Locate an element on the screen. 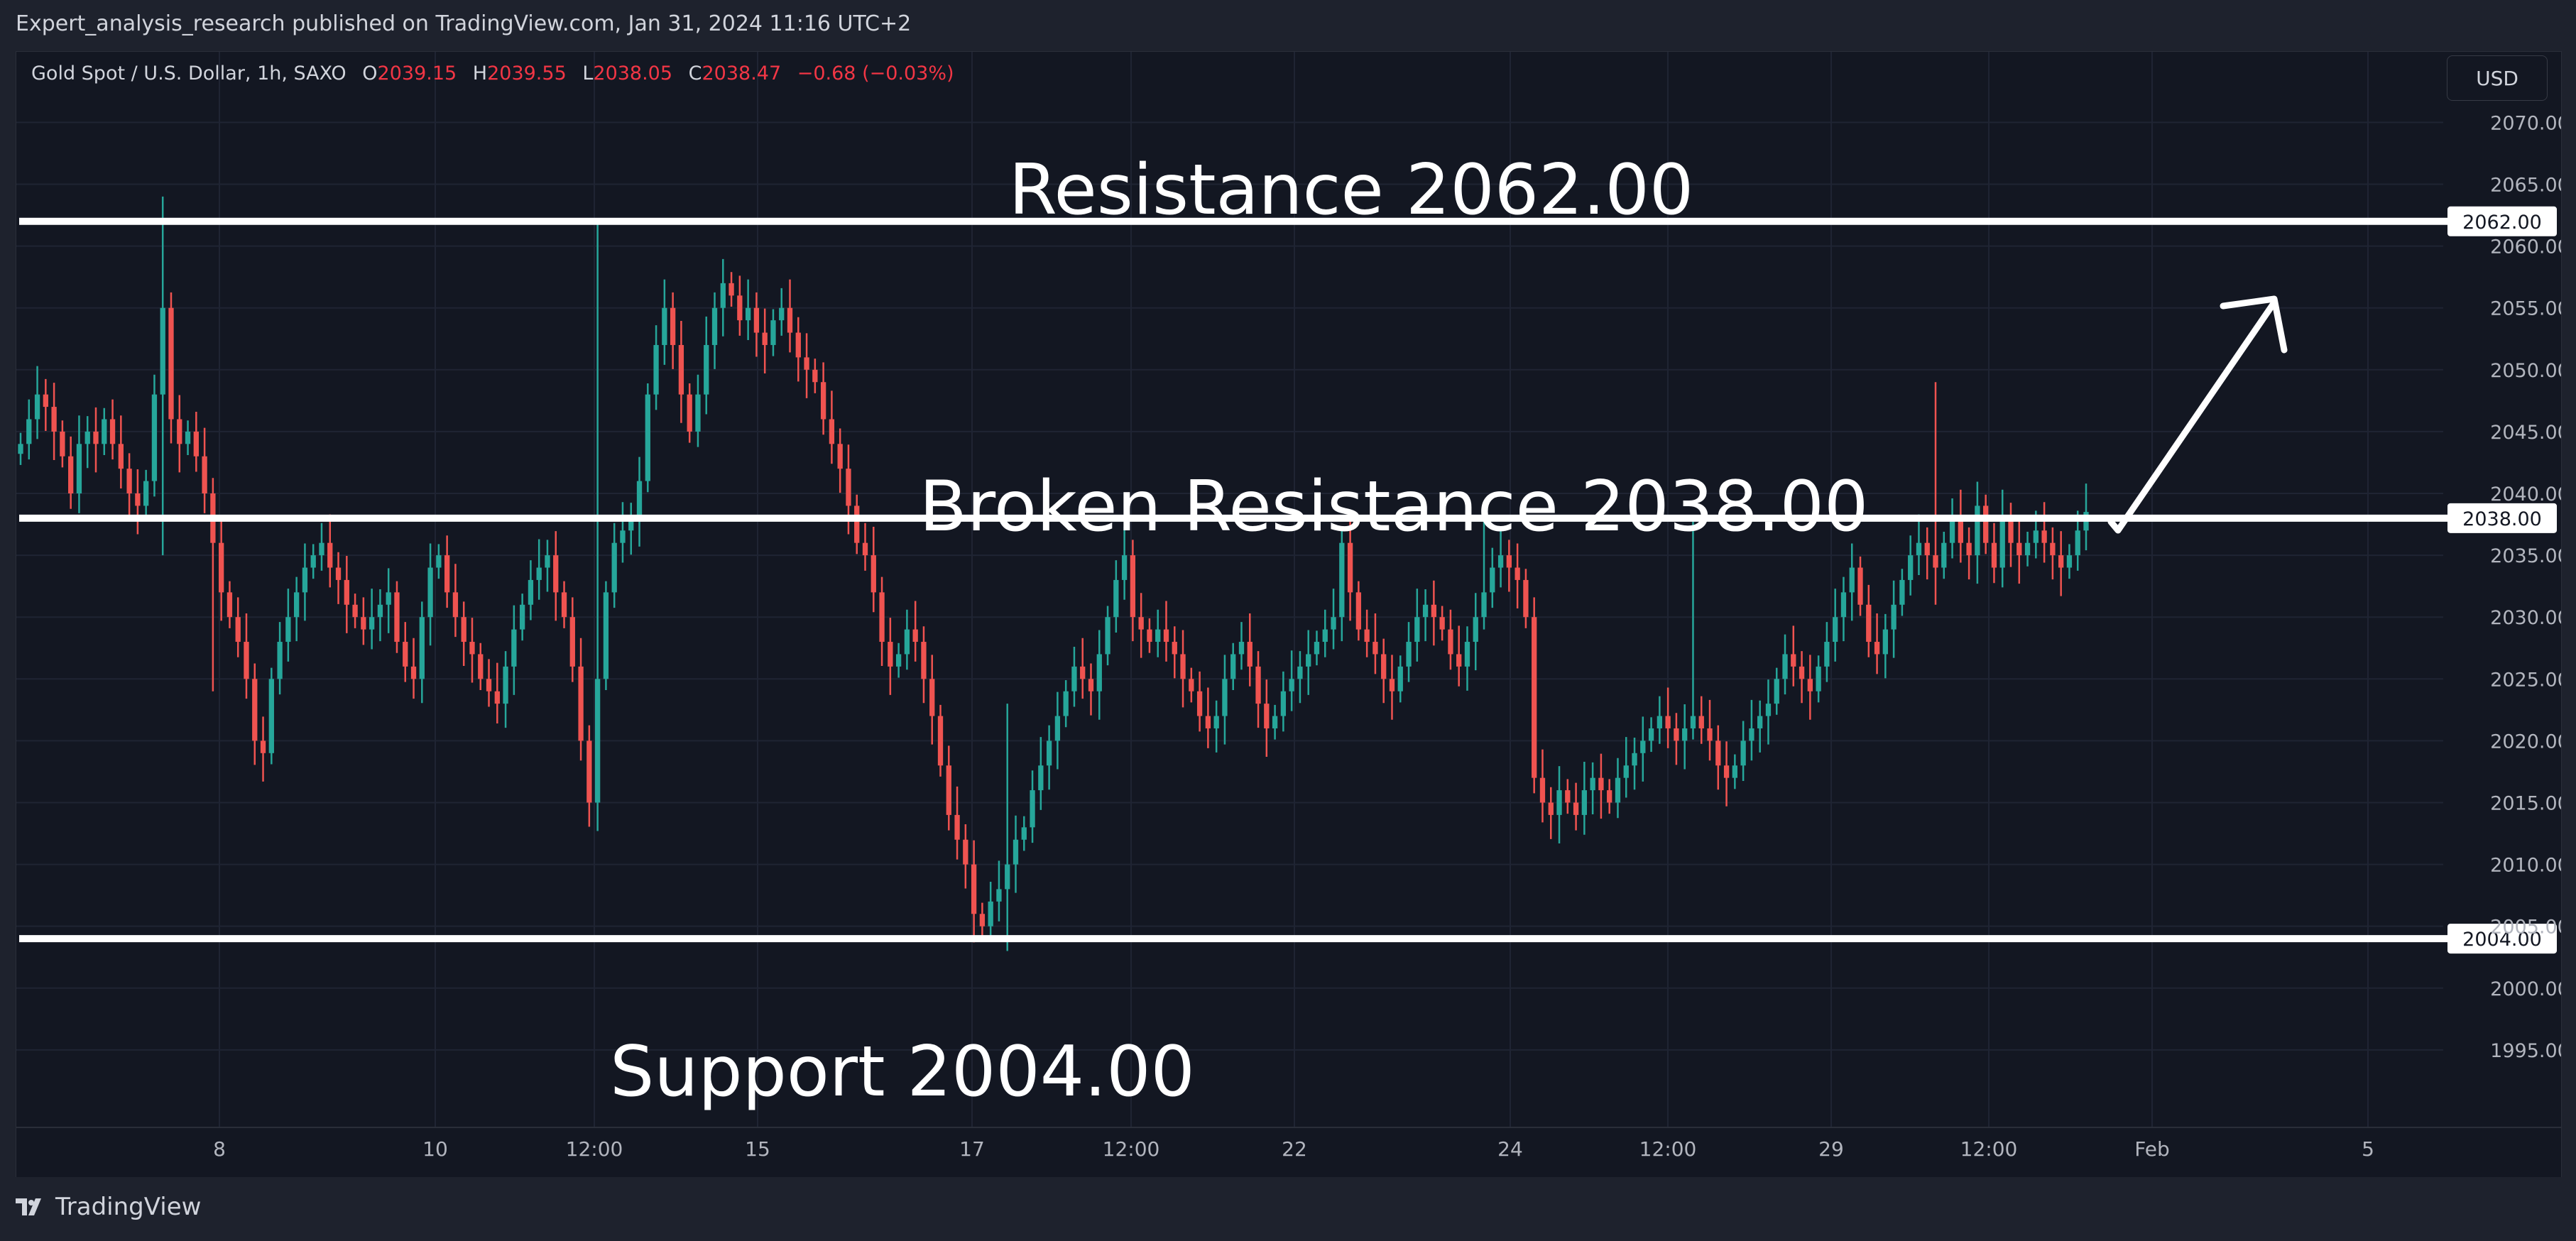 This screenshot has width=2576, height=1241. x-tick-label: 15 is located at coordinates (757, 1149).